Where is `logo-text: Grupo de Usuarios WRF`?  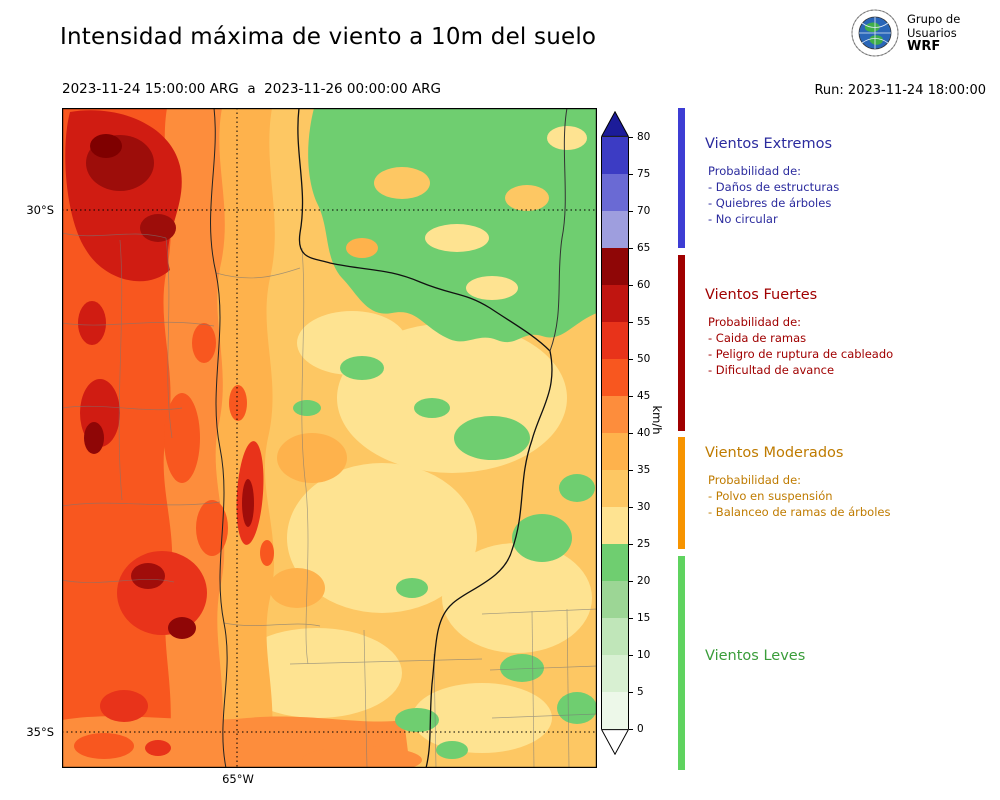
logo-text: Grupo de Usuarios WRF is located at coordinates (933, 33).